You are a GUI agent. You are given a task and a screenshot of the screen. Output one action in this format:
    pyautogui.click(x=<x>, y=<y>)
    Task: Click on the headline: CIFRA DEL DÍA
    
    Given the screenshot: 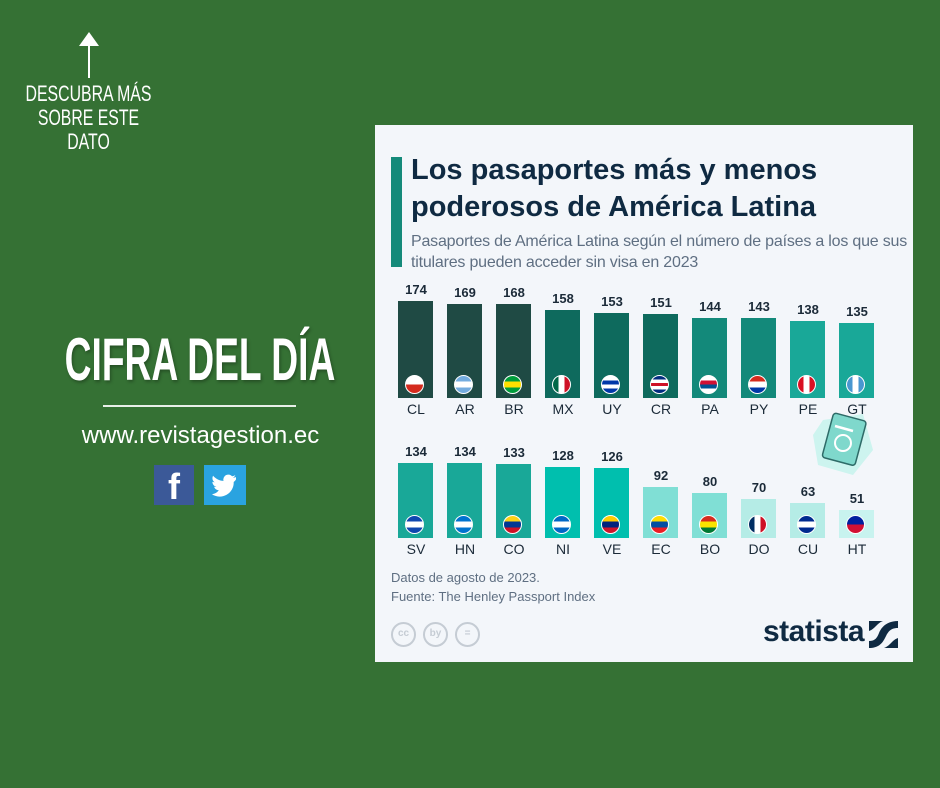 What is the action you would take?
    pyautogui.click(x=200, y=359)
    